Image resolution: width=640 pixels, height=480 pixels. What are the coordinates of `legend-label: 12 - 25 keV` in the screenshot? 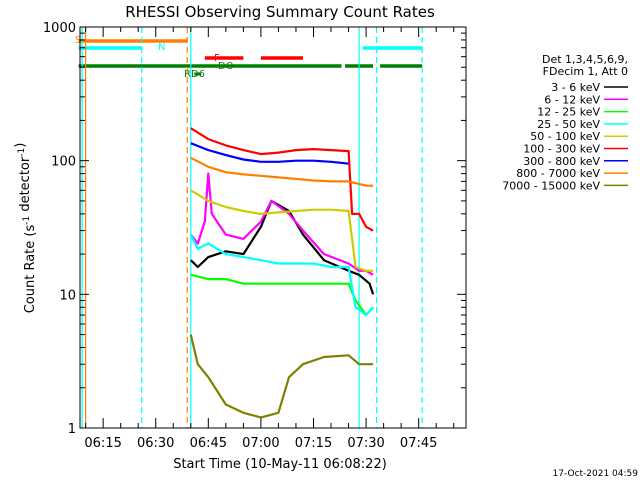 It's located at (568, 112).